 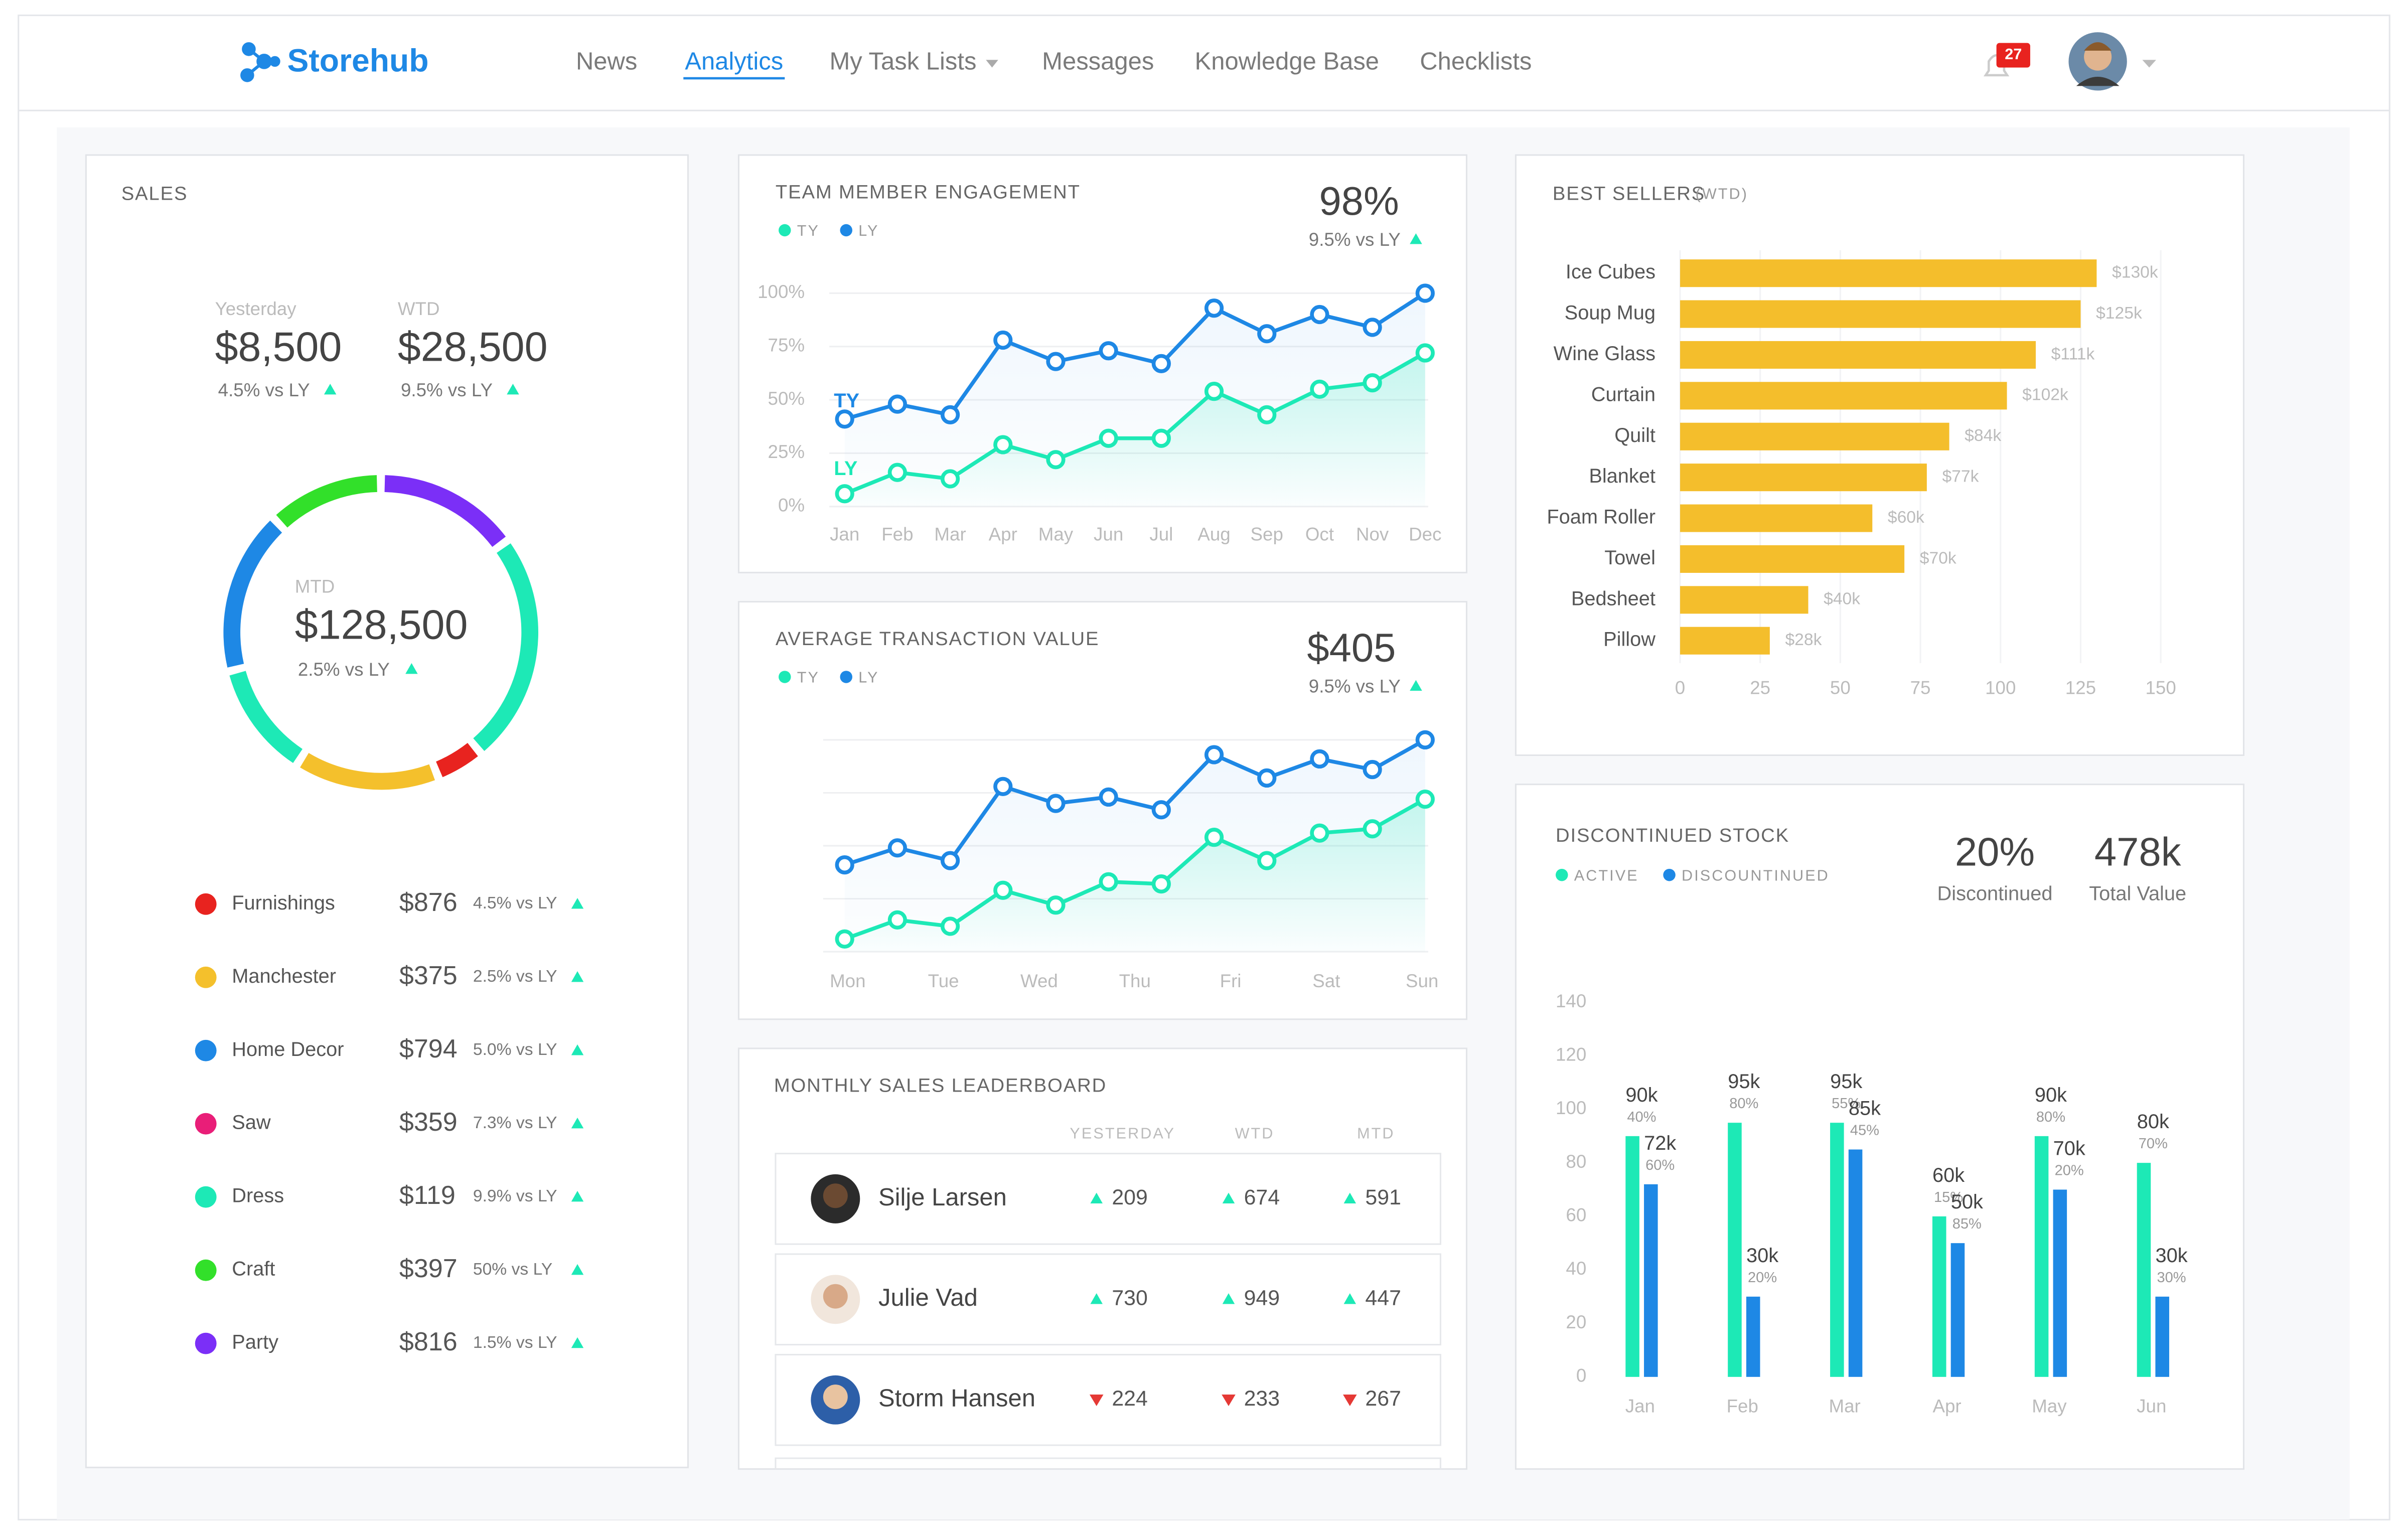 I want to click on nav-link: Analytics, so click(x=734, y=61).